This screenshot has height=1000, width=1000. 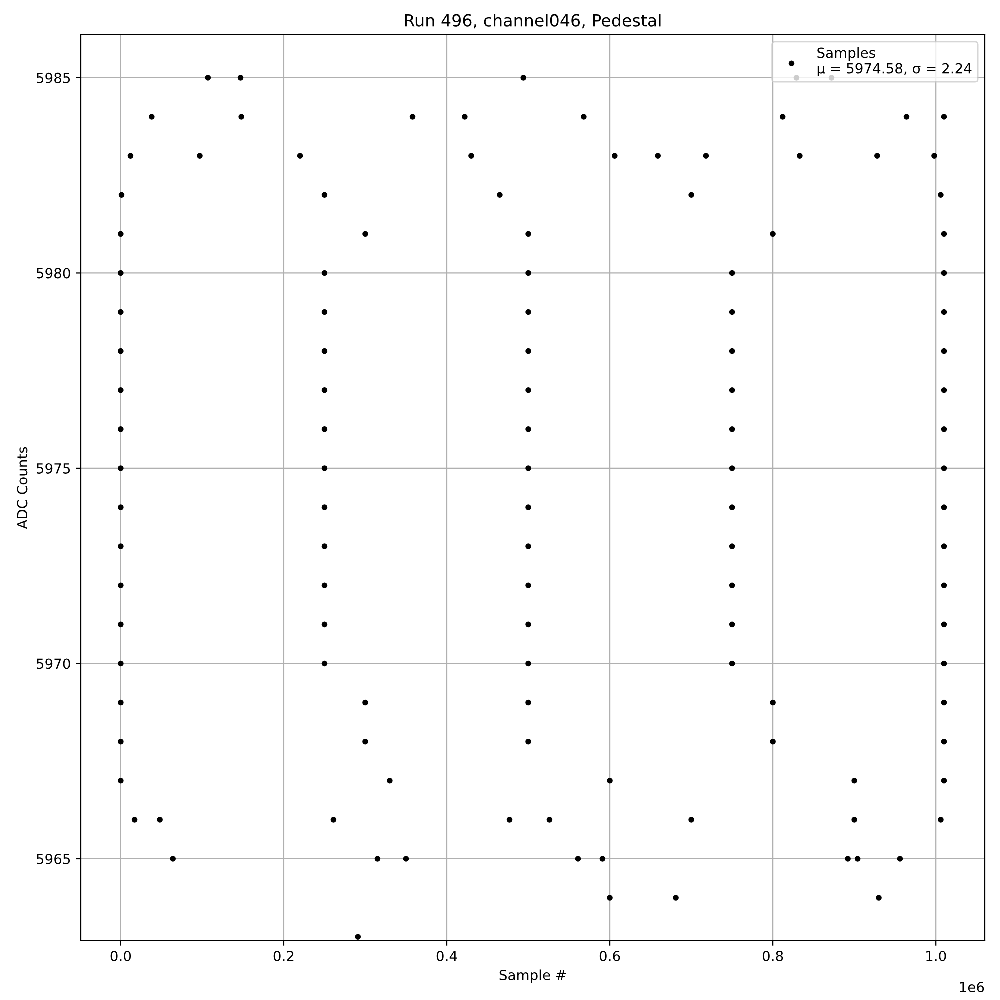 I want to click on y-tick-label: 5980, so click(x=53, y=273).